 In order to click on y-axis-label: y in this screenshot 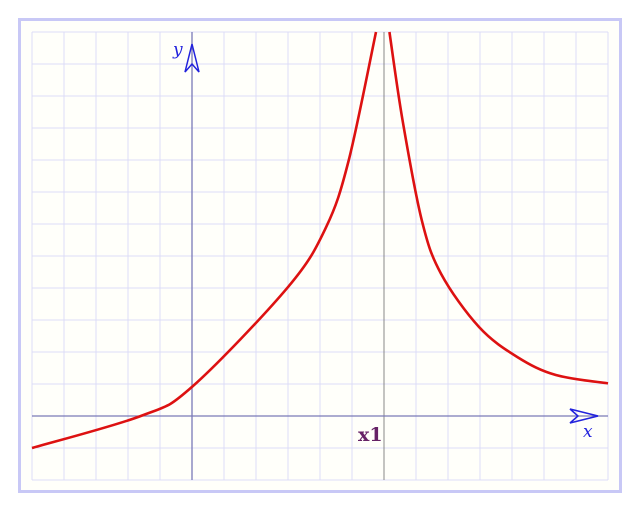, I will do `click(177, 50)`.